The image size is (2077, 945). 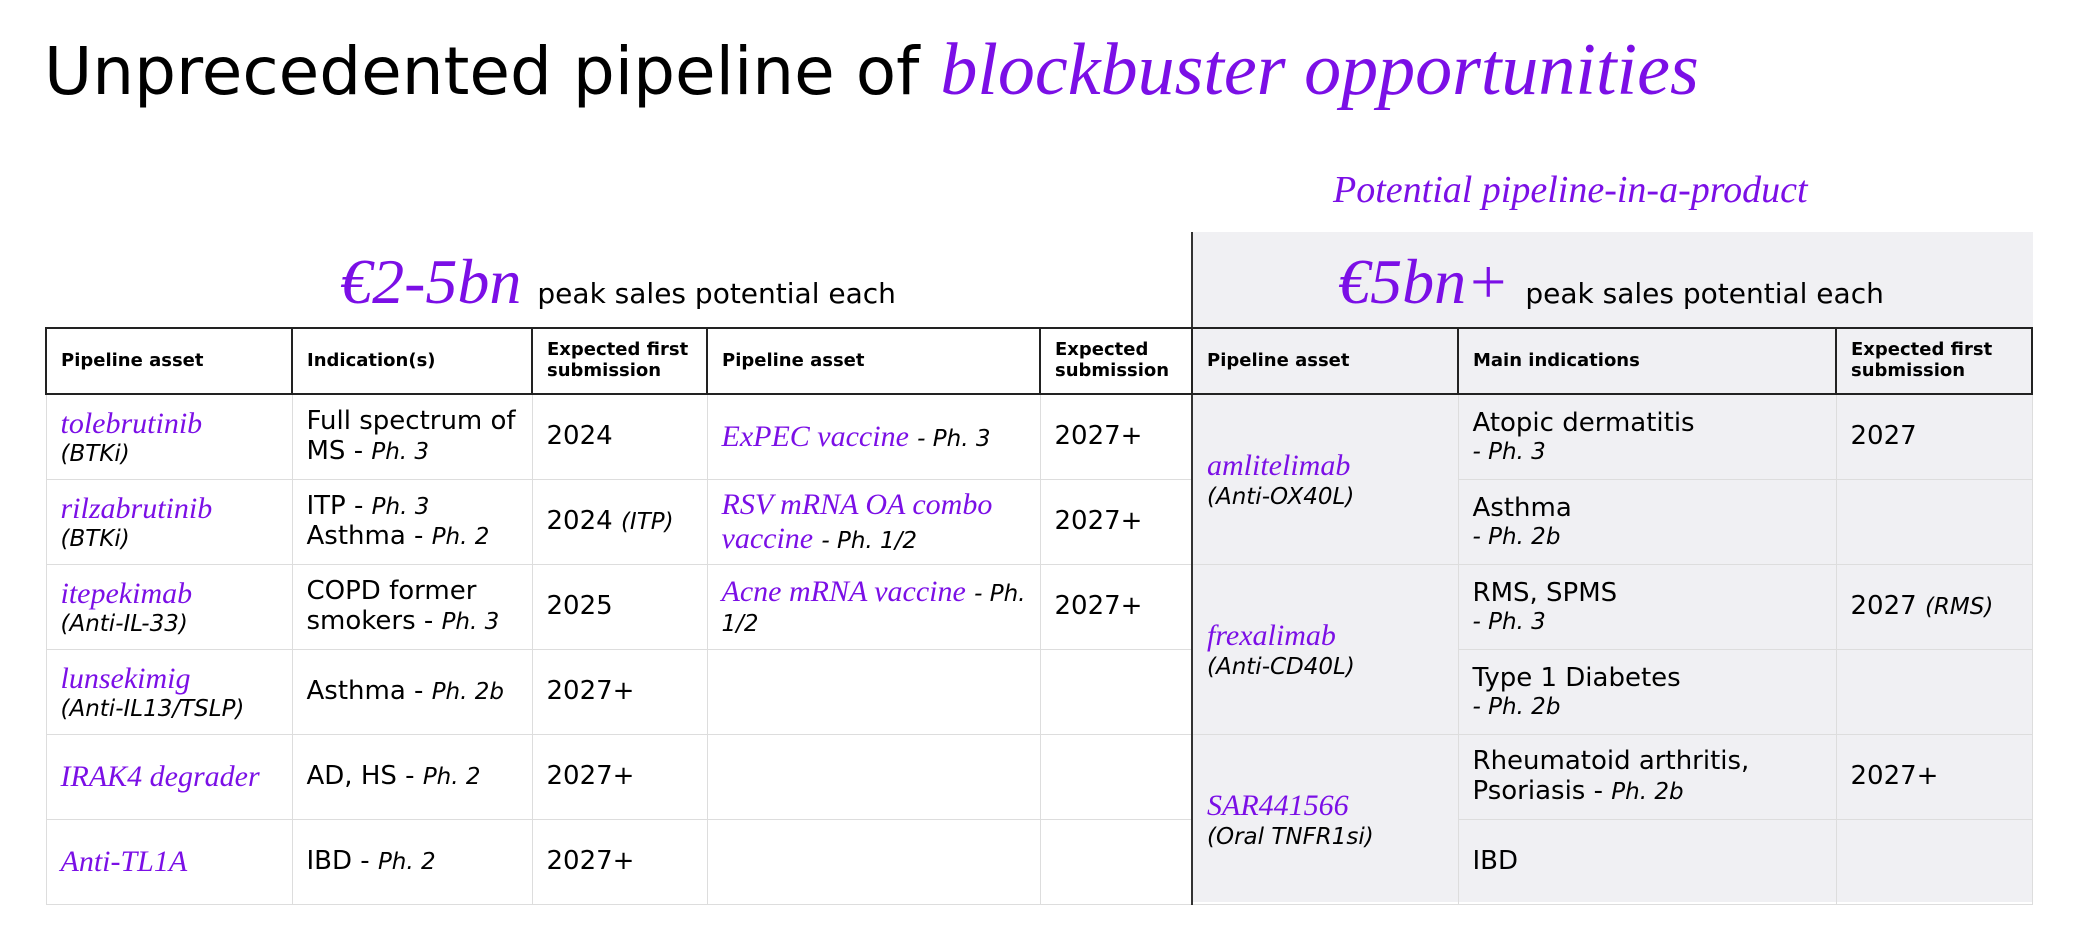 I want to click on indication-text: IBD -, so click(x=338, y=861).